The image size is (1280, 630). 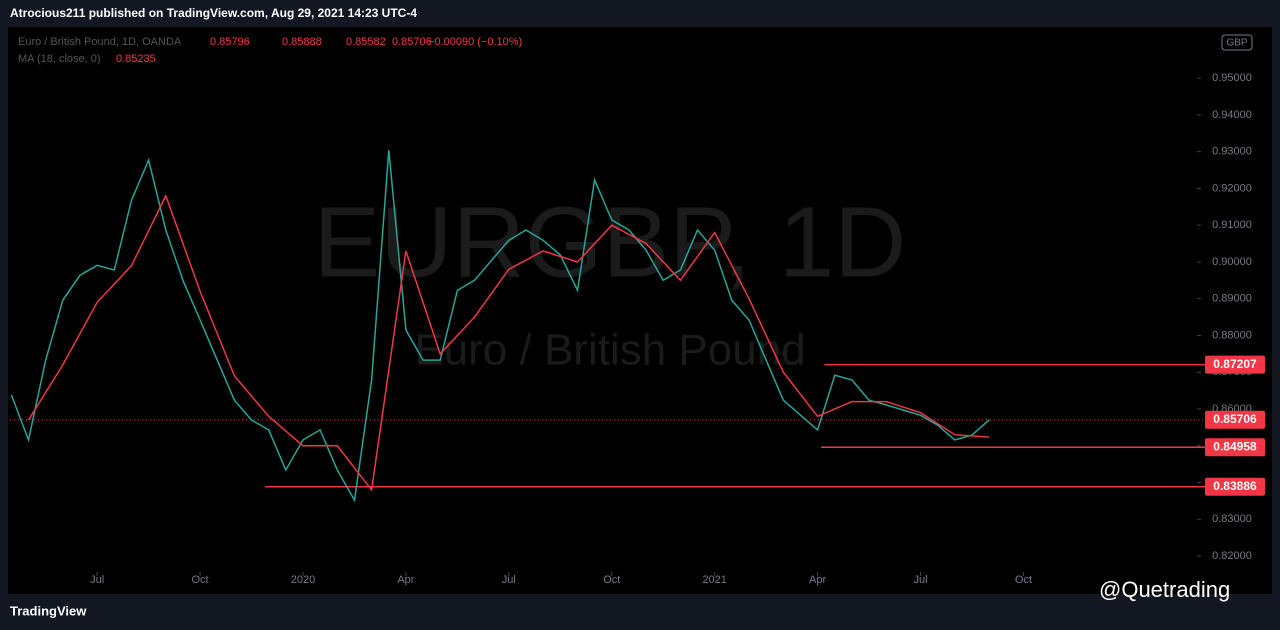 I want to click on y-tick-label: 0.82000, so click(x=1232, y=556).